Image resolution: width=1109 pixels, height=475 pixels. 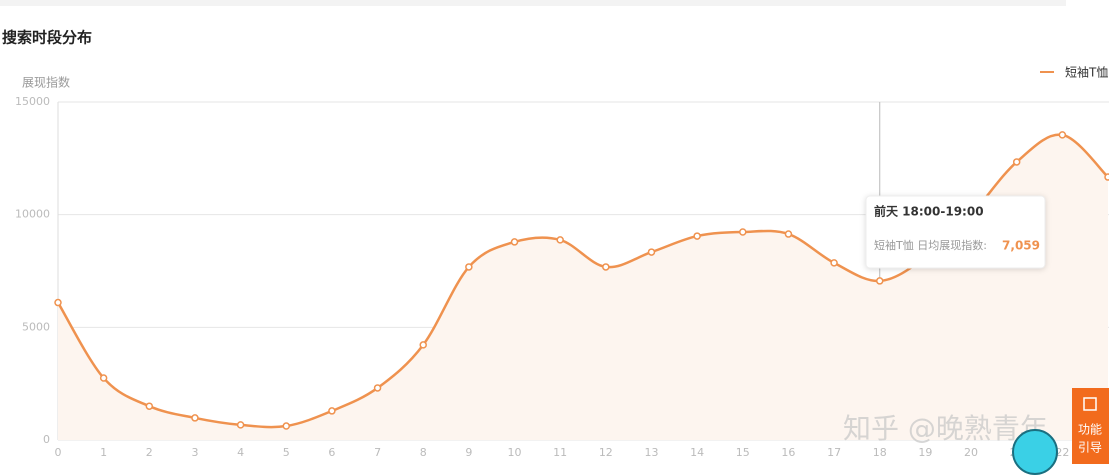 I want to click on x-tick-label: 7, so click(x=377, y=452).